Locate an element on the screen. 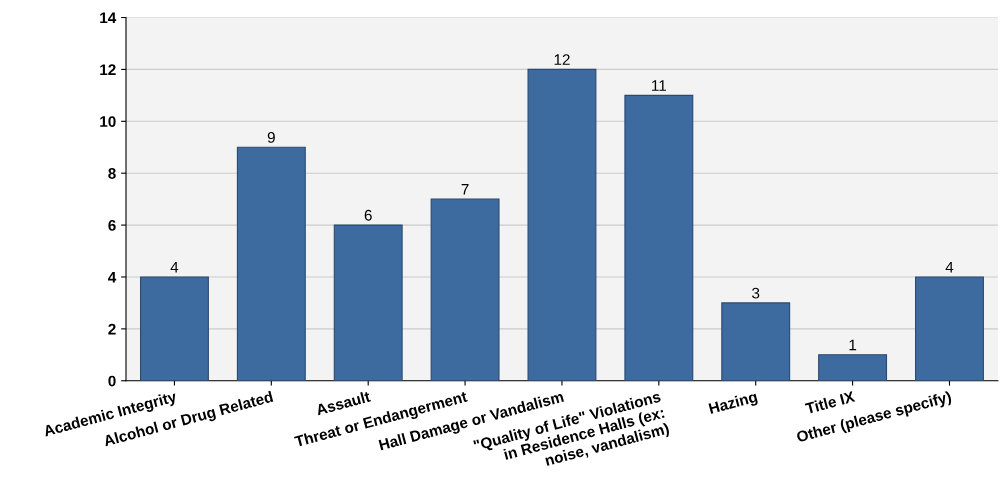 The height and width of the screenshot is (501, 1008). y-tick-label: 10 is located at coordinates (108, 121).